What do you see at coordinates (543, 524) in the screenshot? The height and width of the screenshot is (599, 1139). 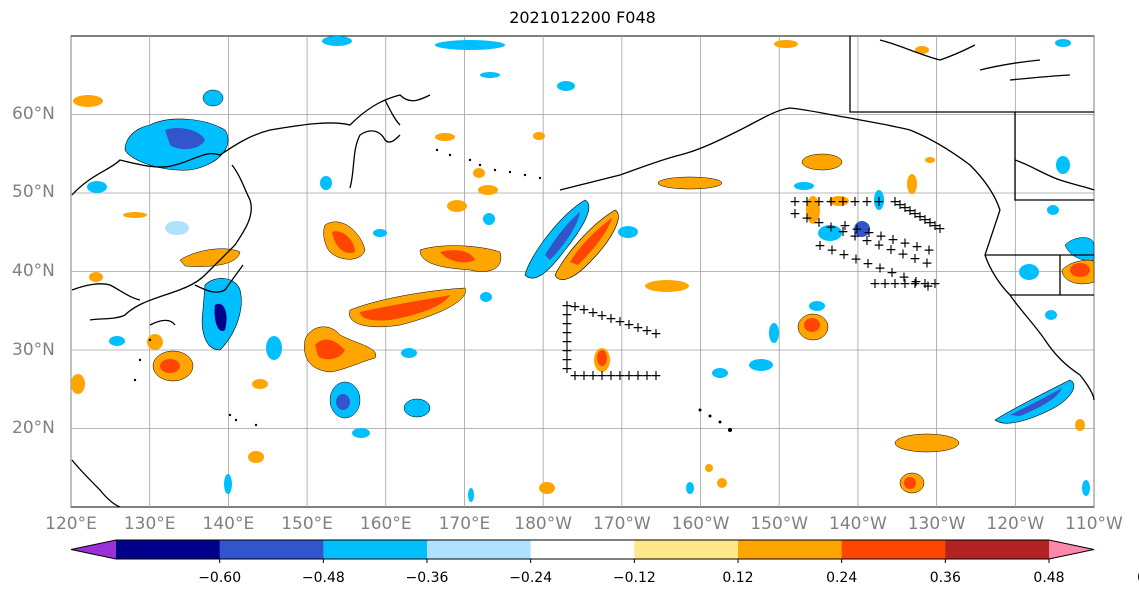 I see `lon-label: 180°W` at bounding box center [543, 524].